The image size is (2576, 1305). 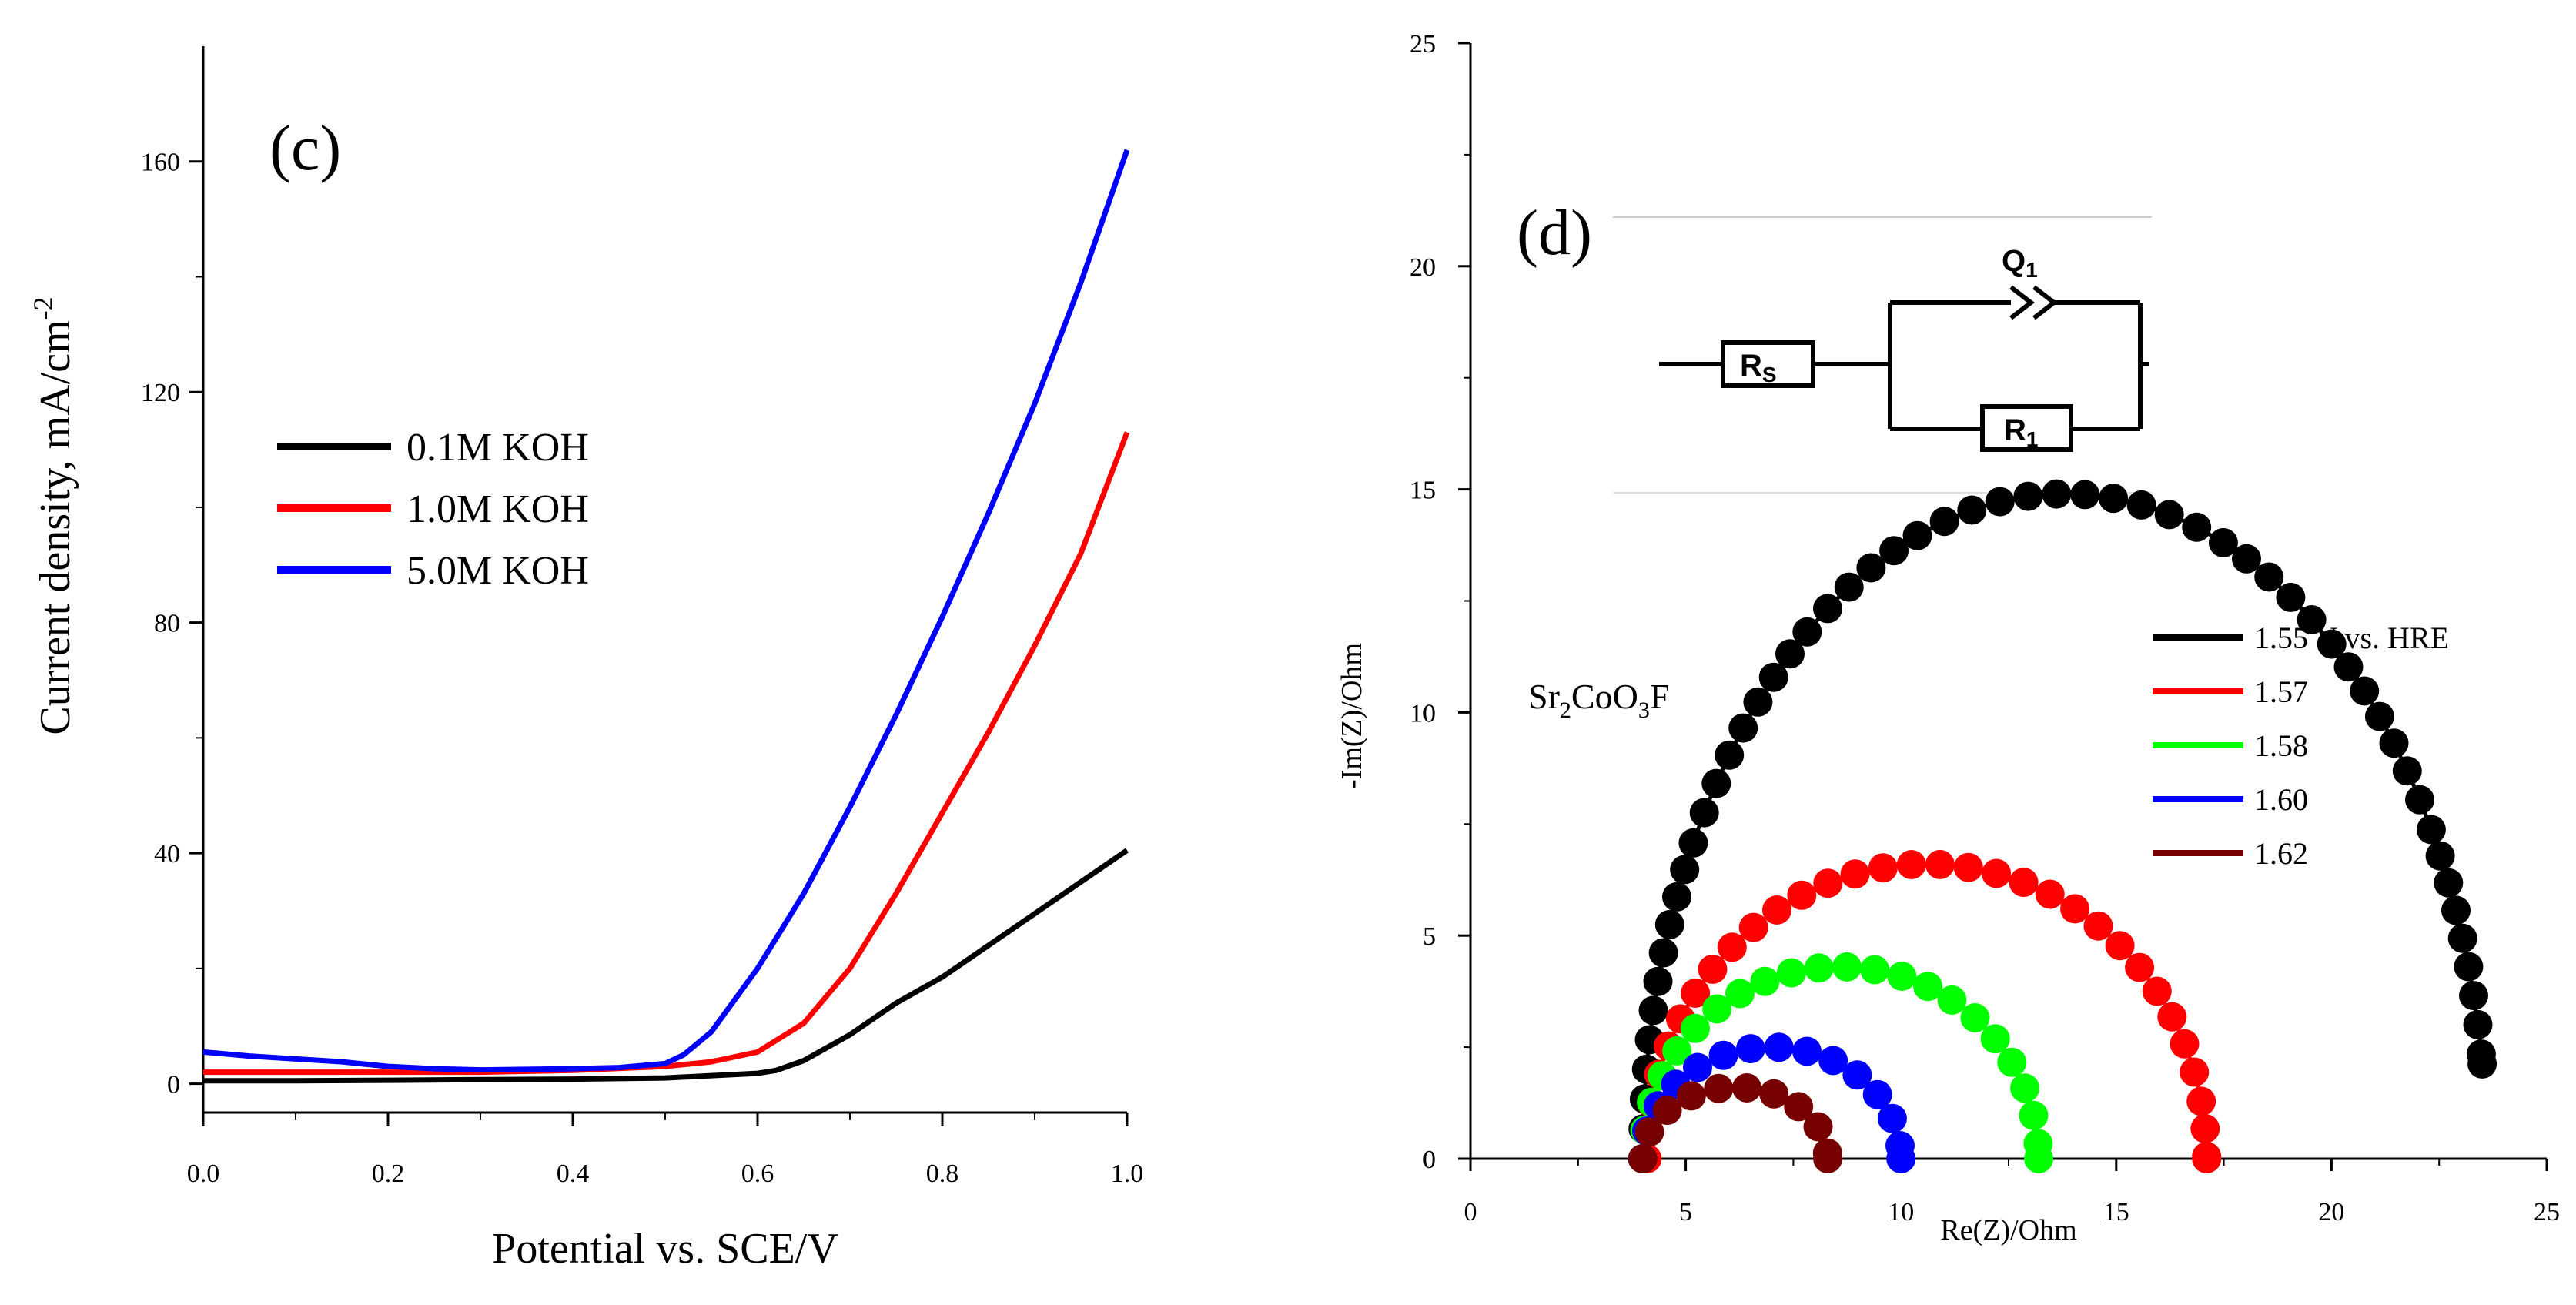 I want to click on x-tick-label: 0.0, so click(x=204, y=1173).